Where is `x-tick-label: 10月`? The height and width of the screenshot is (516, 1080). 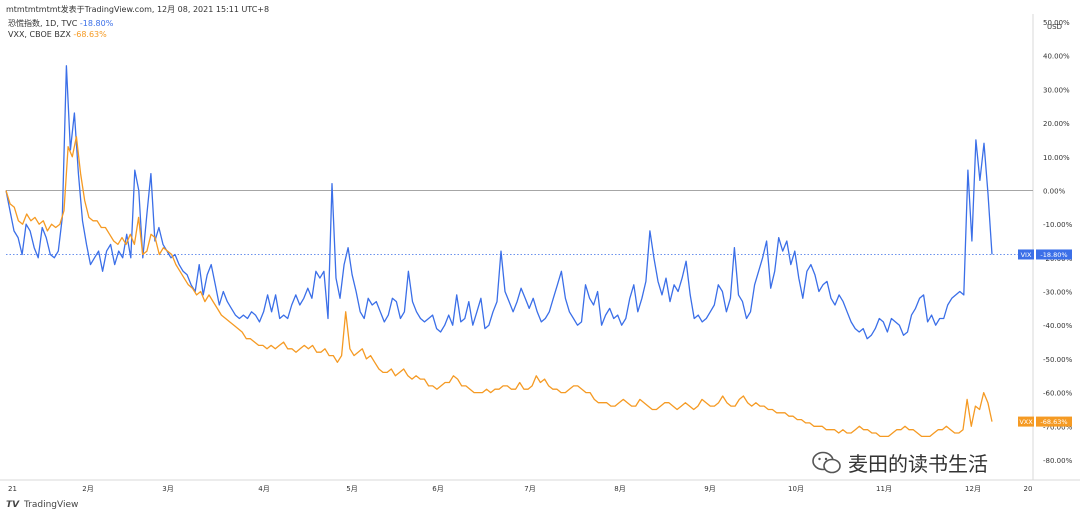 x-tick-label: 10月 is located at coordinates (796, 489).